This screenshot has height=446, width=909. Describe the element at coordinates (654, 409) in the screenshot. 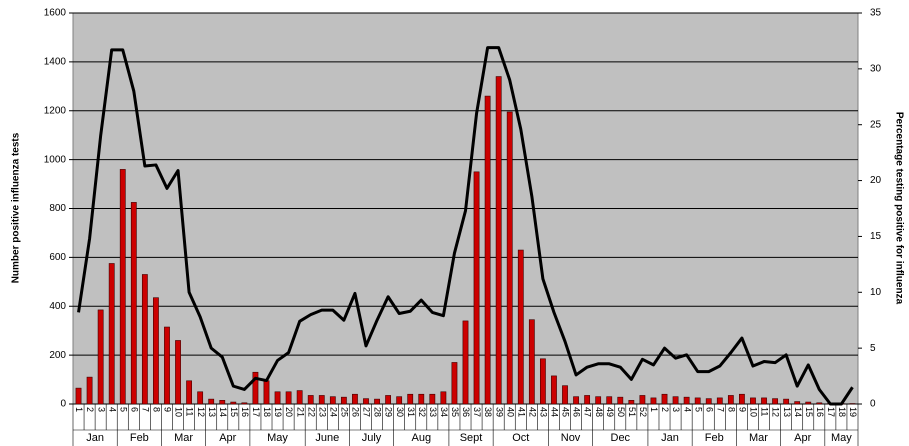

I see `x-tick-label: 1` at that location.